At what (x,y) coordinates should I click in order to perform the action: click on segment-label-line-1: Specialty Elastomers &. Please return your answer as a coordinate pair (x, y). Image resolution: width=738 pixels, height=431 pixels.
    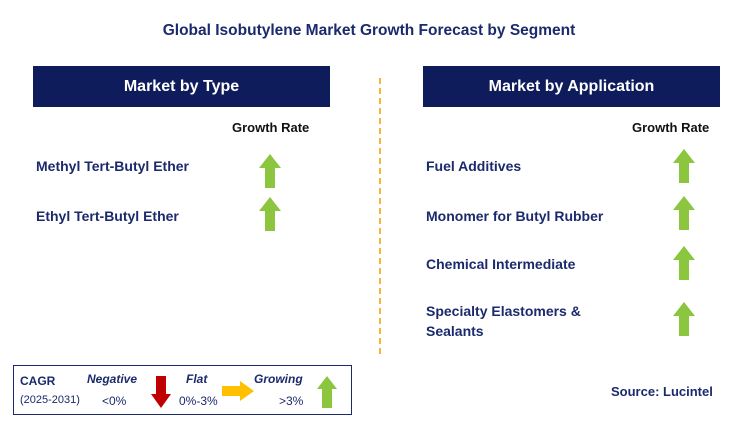
    Looking at the image, I should click on (503, 311).